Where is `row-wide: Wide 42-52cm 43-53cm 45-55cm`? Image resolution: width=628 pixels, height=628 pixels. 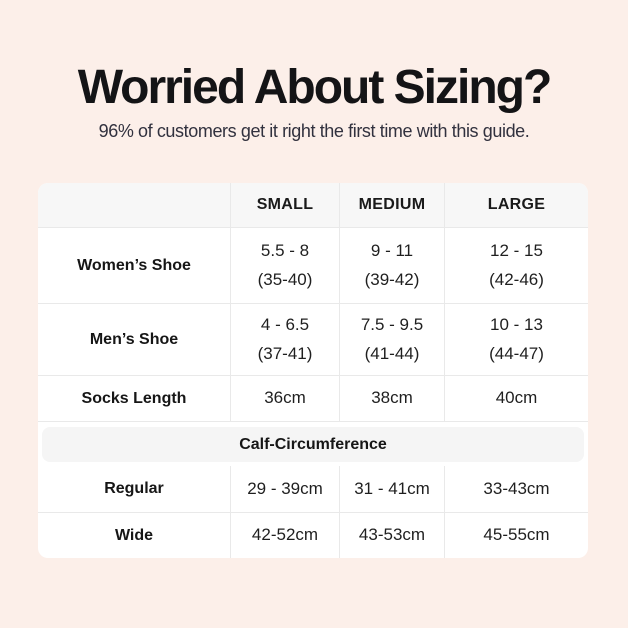
row-wide: Wide 42-52cm 43-53cm 45-55cm is located at coordinates (313, 535).